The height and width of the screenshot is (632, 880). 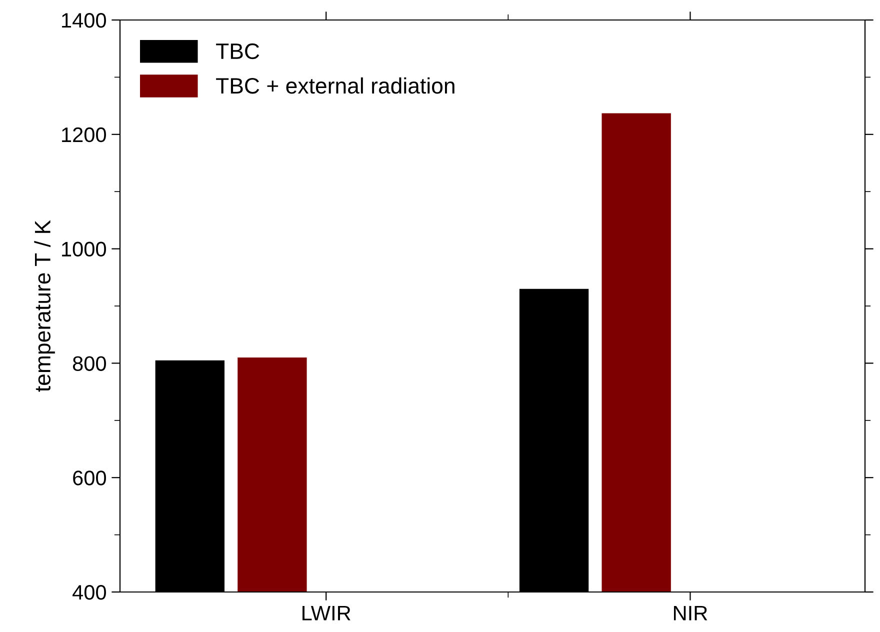 I want to click on legend-label: TBC, so click(x=238, y=51).